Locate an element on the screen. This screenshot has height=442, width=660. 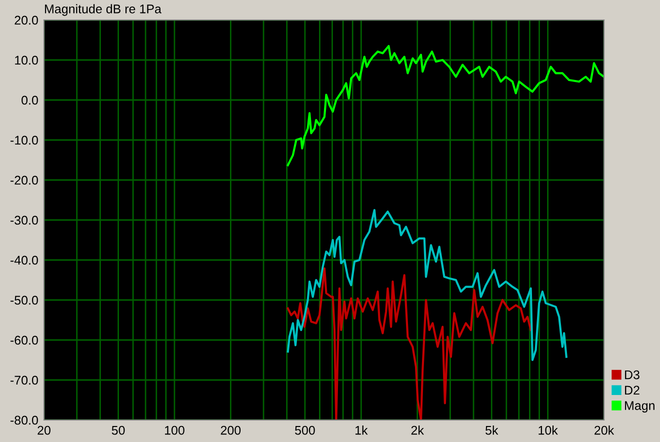
y-axis-title: Magnitude dB re 1Pa is located at coordinates (103, 10).